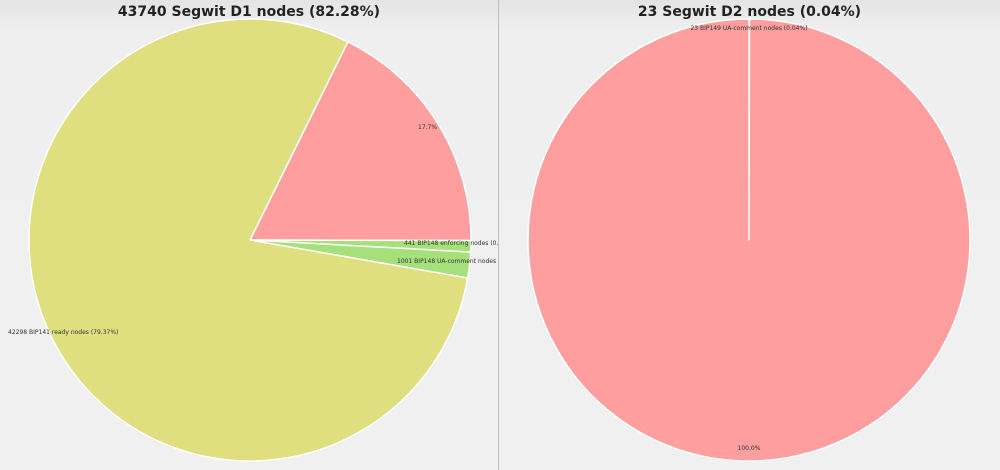 This screenshot has width=1000, height=470. Describe the element at coordinates (749, 448) in the screenshot. I see `slice-label-1-1: 100.0%` at that location.